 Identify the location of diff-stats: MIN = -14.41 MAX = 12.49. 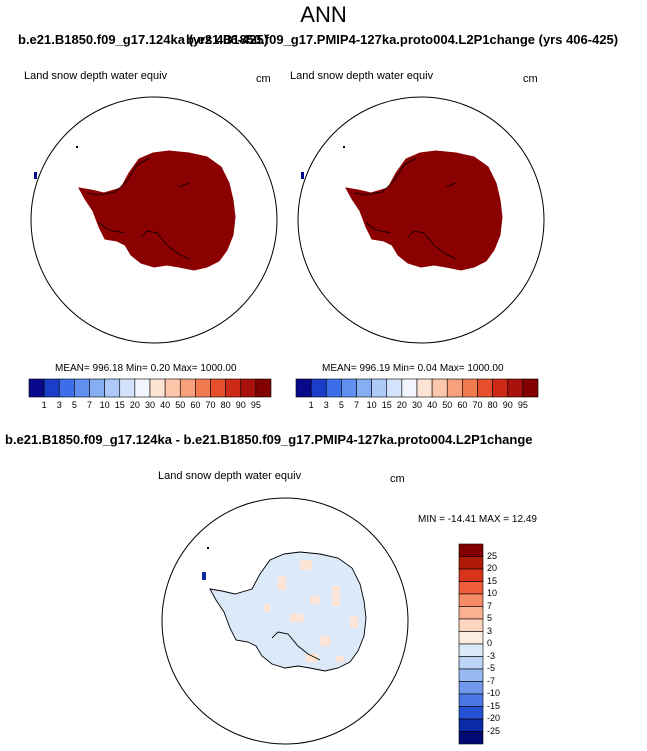
(477, 519).